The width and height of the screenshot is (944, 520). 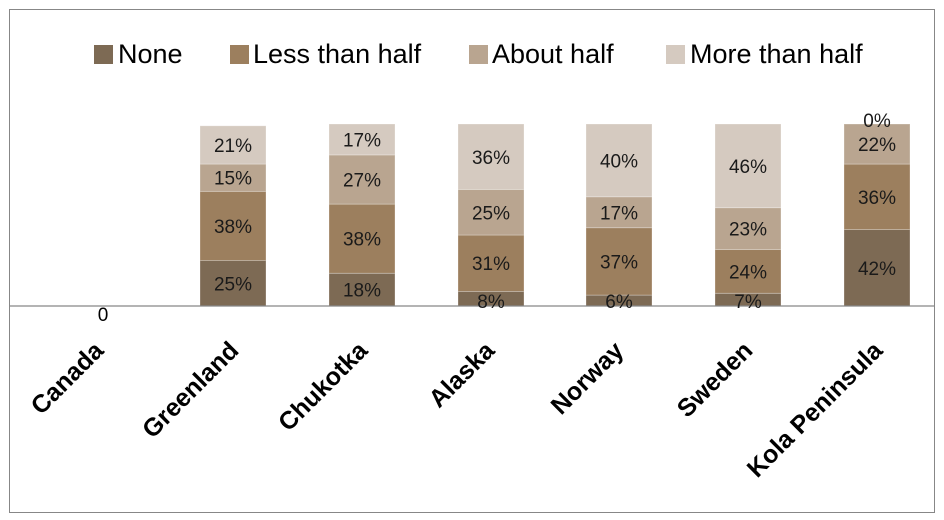 I want to click on data-label: 8%, so click(x=491, y=302).